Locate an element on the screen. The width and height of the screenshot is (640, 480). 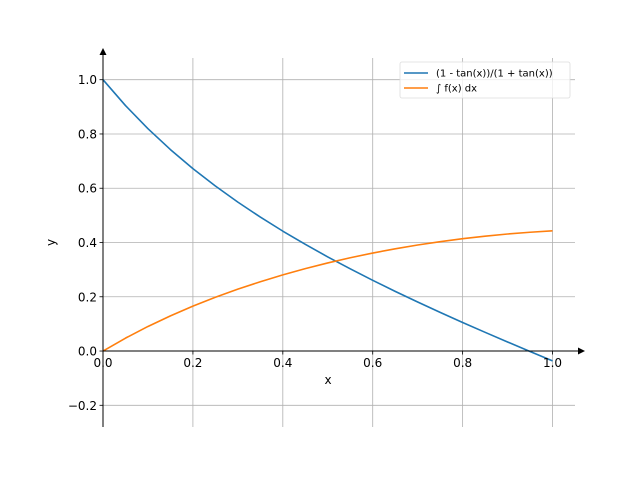
x-tick-label: 0.0 is located at coordinates (102, 363).